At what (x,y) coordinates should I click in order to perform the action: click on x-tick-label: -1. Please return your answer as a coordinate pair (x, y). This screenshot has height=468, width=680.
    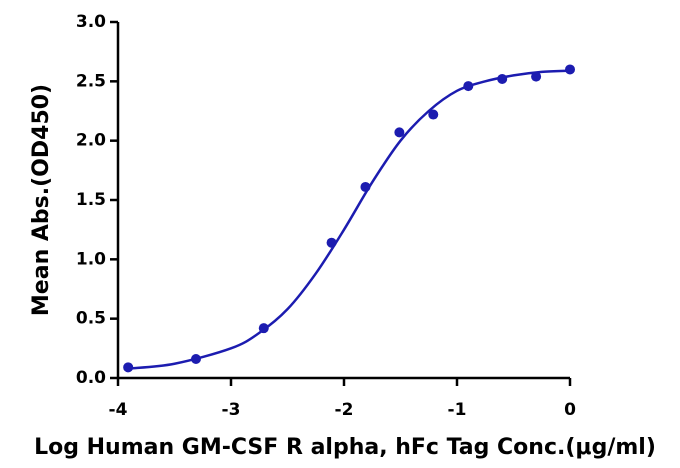
    Looking at the image, I should click on (457, 410).